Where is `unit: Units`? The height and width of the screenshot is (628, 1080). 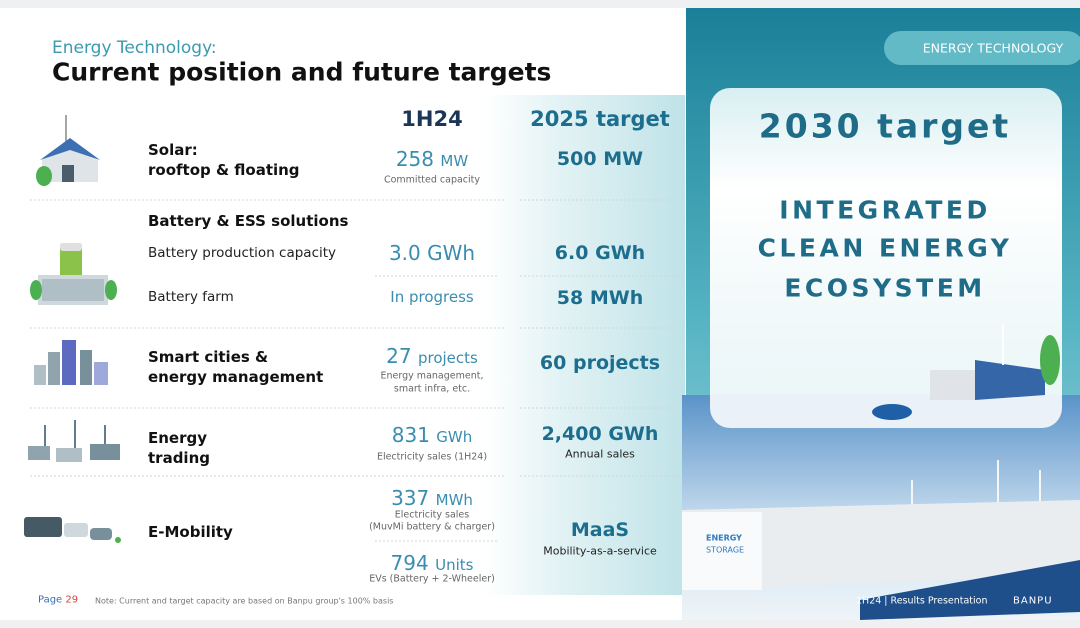
unit: Units is located at coordinates (454, 565).